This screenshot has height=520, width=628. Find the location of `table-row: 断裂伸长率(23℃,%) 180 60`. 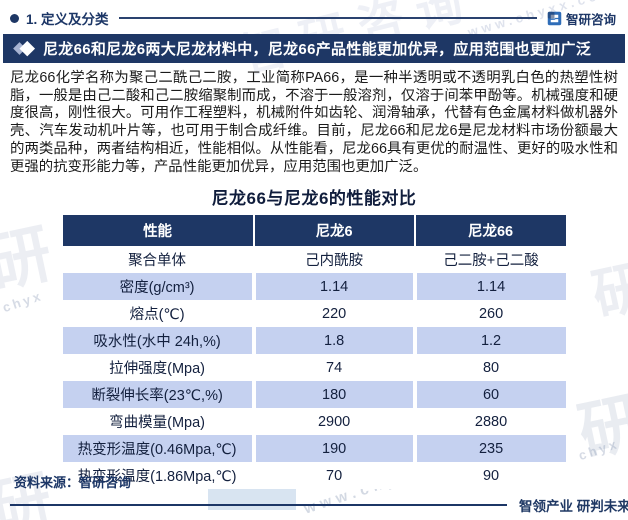

table-row: 断裂伸长率(23℃,%) 180 60 is located at coordinates (314, 395).